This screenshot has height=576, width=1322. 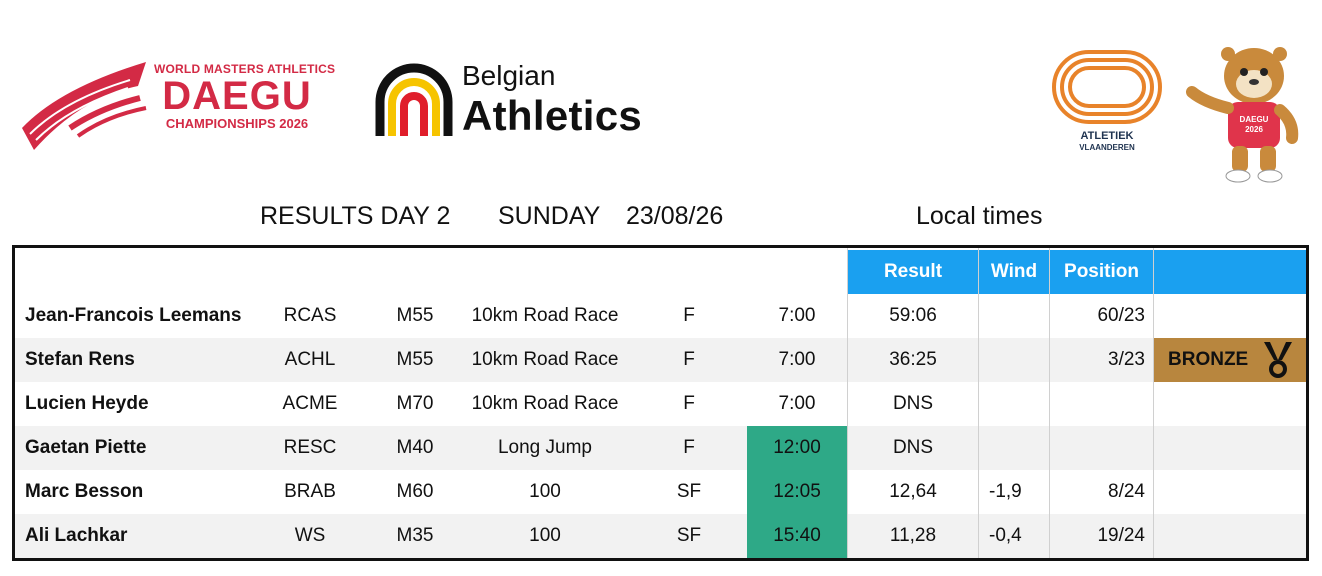 I want to click on athlete-name: Marc Besson, so click(x=84, y=491).